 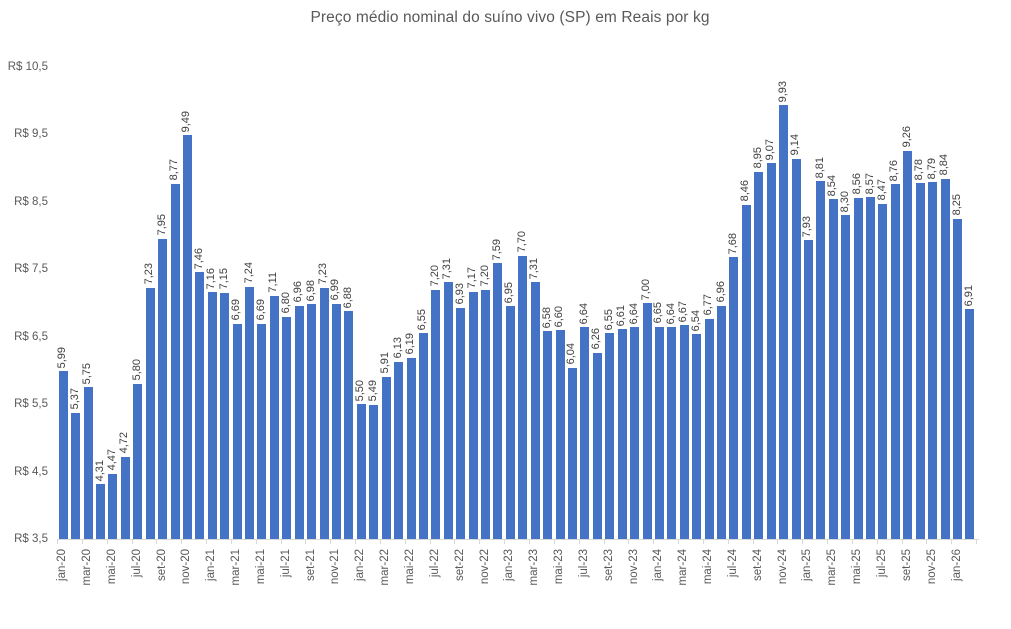 I want to click on x-axis-label: jul-23, so click(x=583, y=563).